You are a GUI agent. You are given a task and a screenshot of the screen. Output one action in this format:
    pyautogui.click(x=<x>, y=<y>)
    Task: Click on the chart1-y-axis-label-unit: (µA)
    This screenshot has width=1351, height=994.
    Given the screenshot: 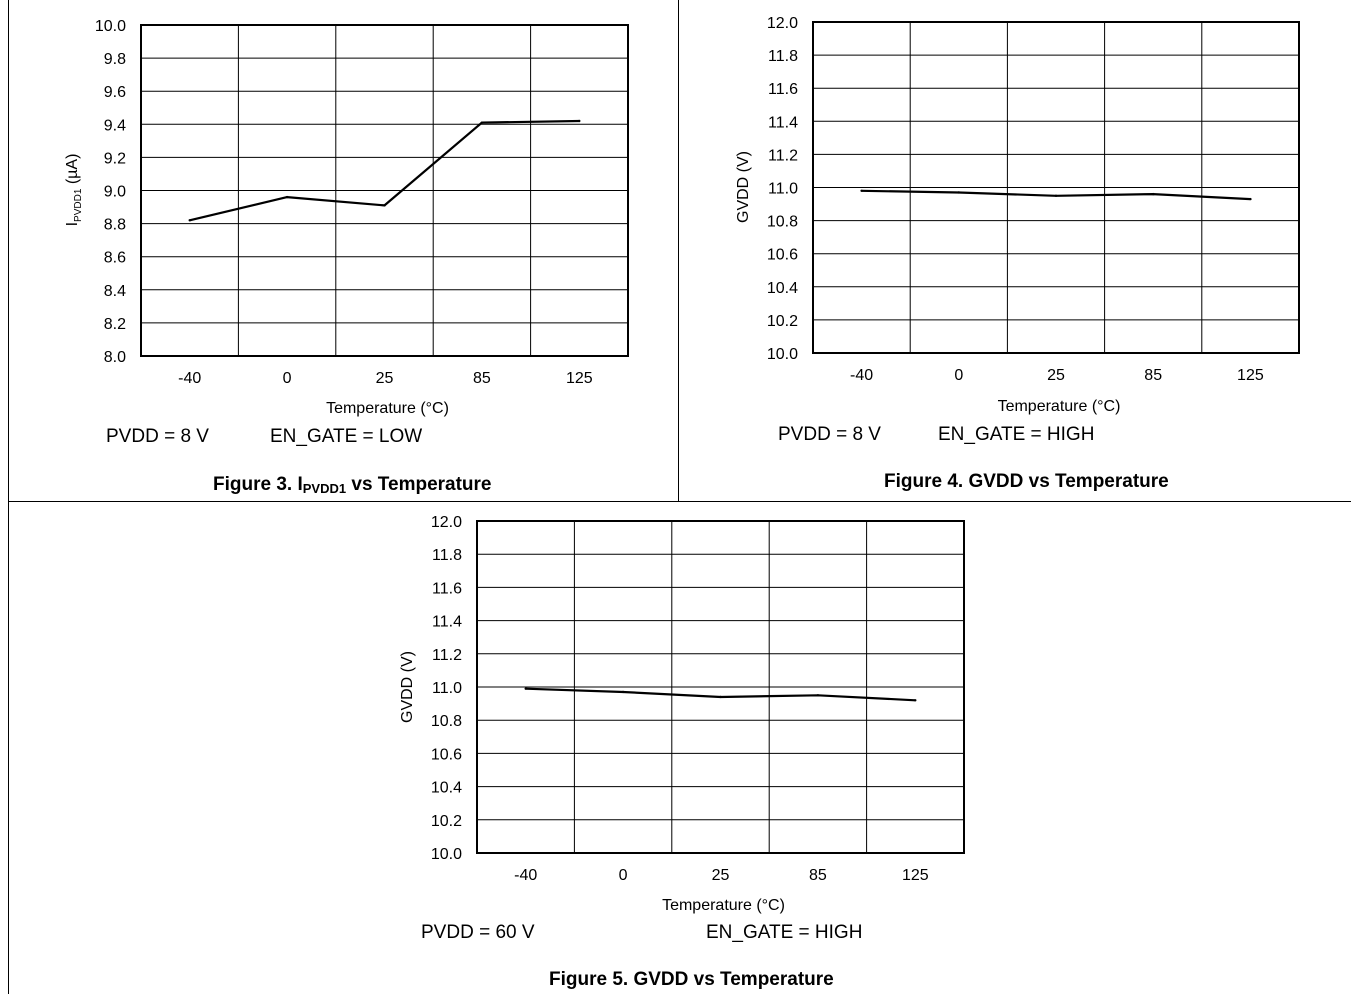 What is the action you would take?
    pyautogui.click(x=72, y=171)
    